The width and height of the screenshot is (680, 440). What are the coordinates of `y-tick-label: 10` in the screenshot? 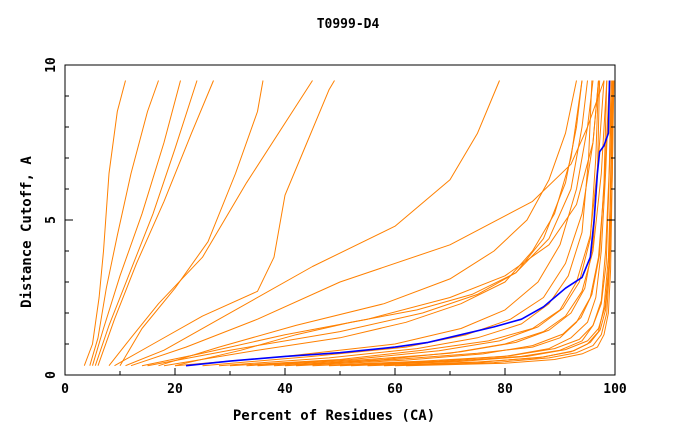 It's located at (51, 65).